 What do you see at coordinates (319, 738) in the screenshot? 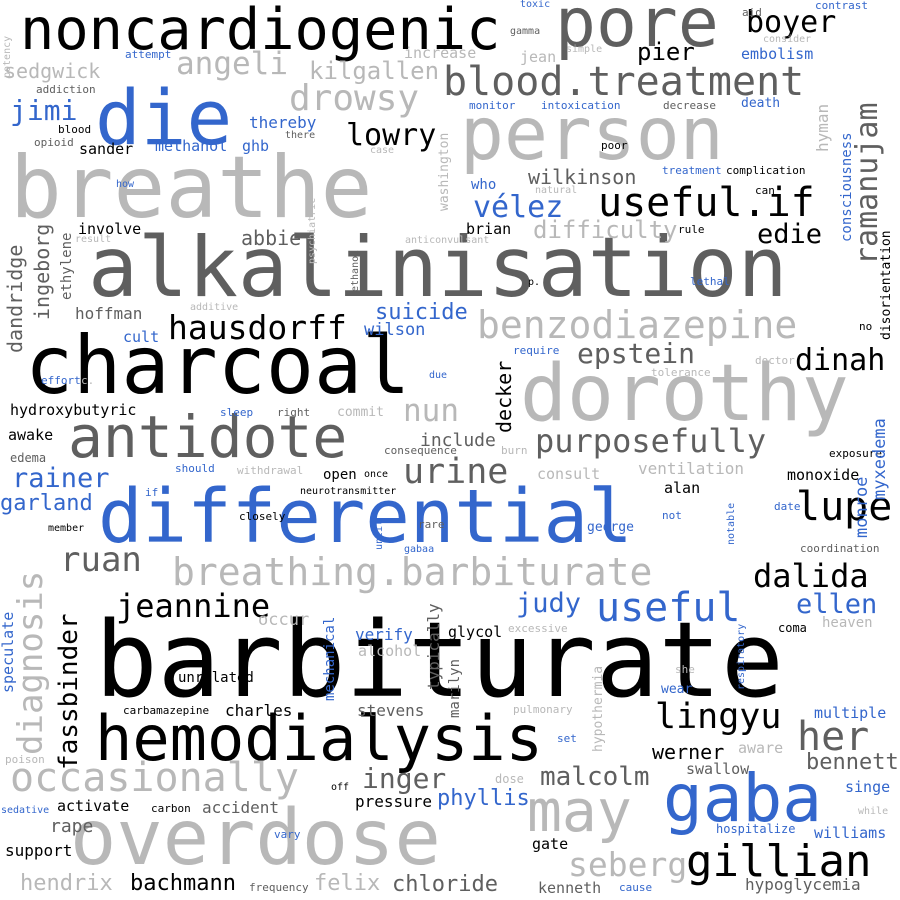
I see `word-hemodialysis: hemodialysis` at bounding box center [319, 738].